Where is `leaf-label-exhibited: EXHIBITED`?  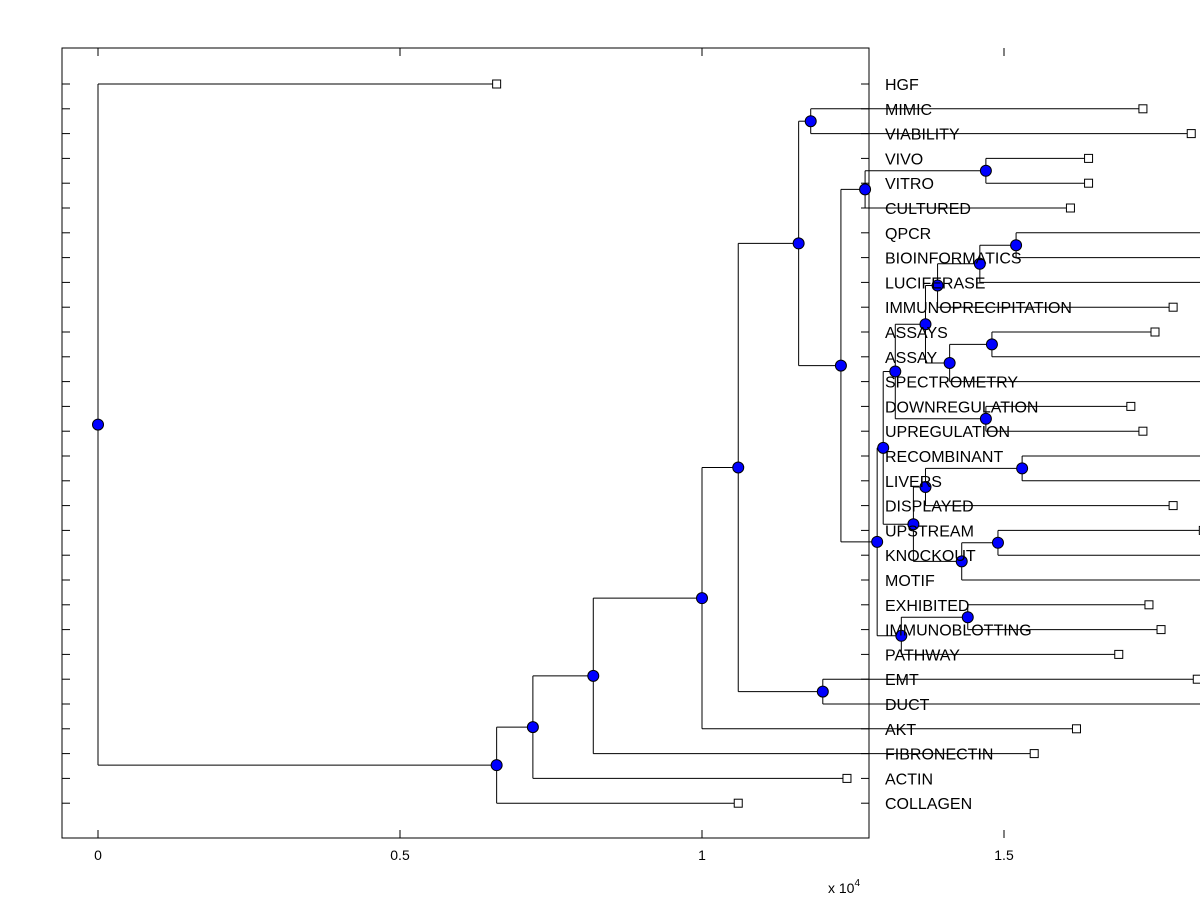 leaf-label-exhibited: EXHIBITED is located at coordinates (927, 606).